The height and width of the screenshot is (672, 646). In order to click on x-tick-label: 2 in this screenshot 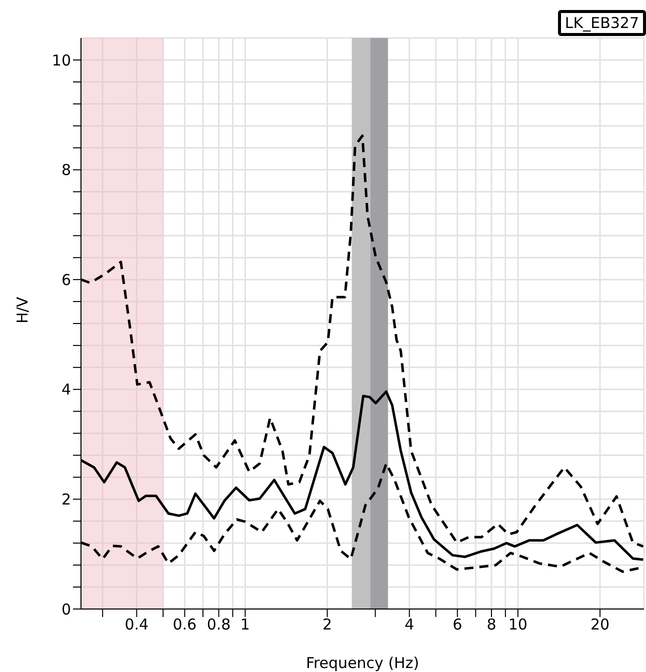, I will do `click(327, 625)`.